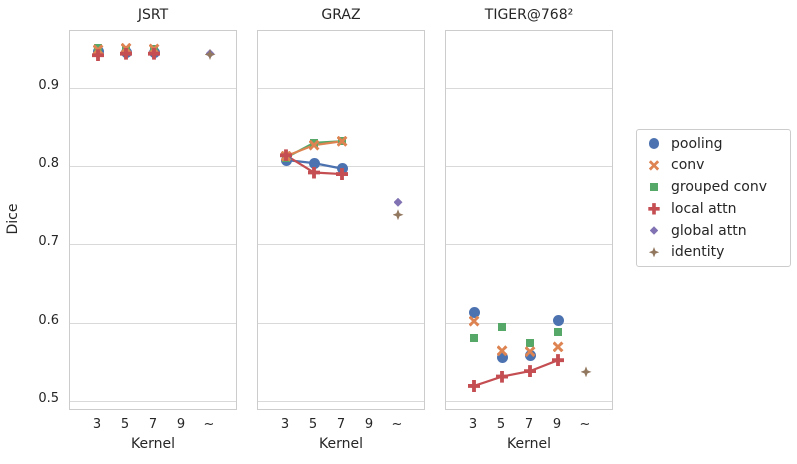  Describe the element at coordinates (654, 209) in the screenshot. I see `local-attn-marker-icon` at that location.